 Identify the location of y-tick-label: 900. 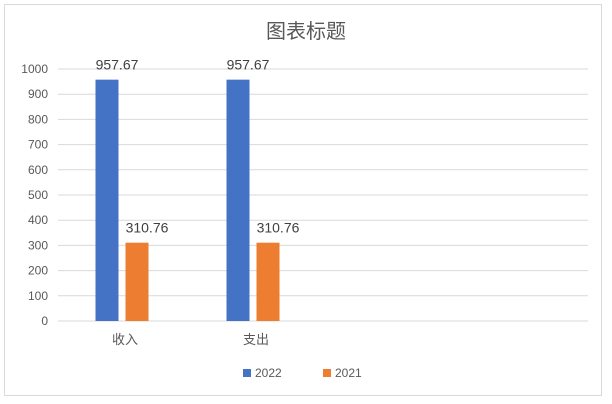
(38, 94).